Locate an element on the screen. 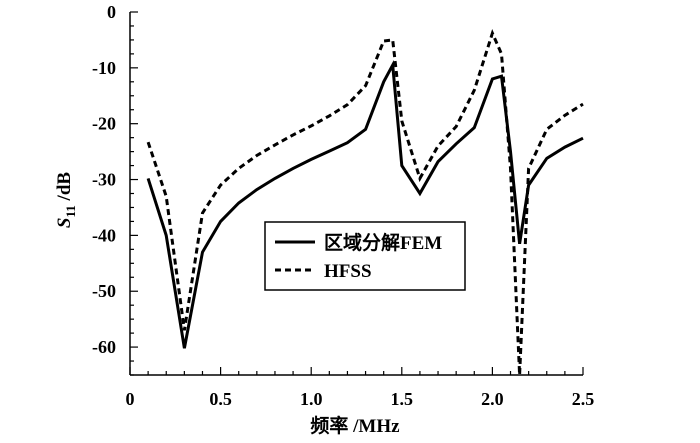 This screenshot has height=443, width=700. x-tick-label: 1.0 is located at coordinates (311, 399).